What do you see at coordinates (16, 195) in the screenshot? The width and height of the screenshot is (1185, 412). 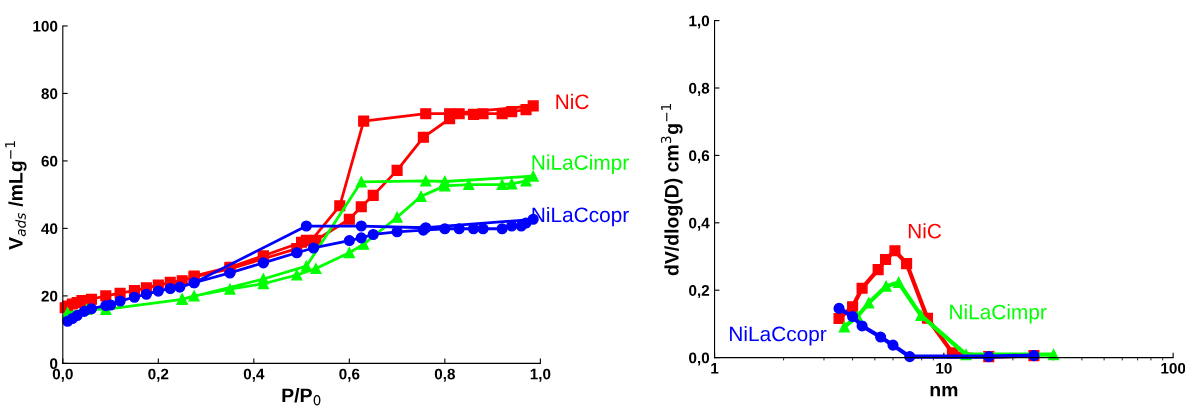 I see `y-axis-title: V$_{ads}$ /mLg$^{−1}$` at bounding box center [16, 195].